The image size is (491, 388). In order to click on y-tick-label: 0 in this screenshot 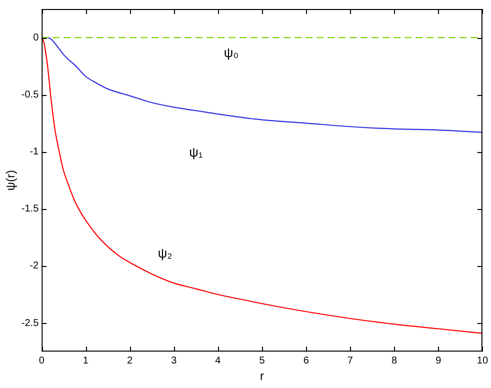, I will do `click(36, 38)`.